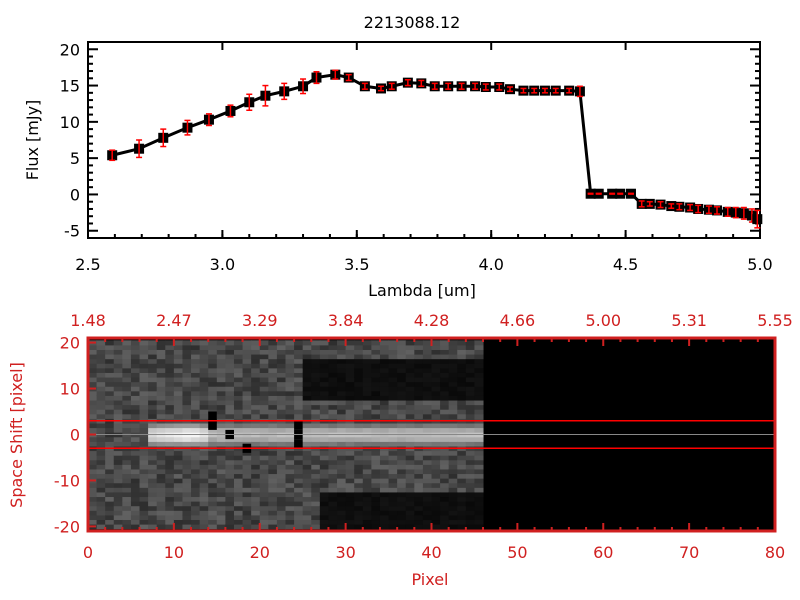 The width and height of the screenshot is (800, 600). I want to click on bottom-x-axis-label: Pixel, so click(429, 579).